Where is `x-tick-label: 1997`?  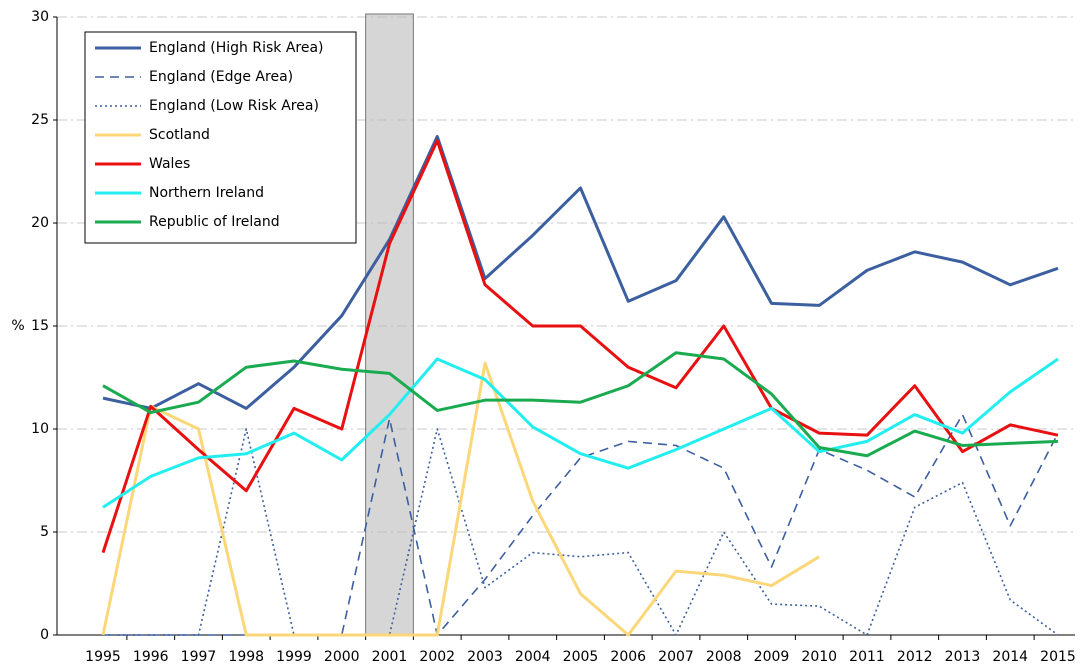
x-tick-label: 1997 is located at coordinates (199, 657).